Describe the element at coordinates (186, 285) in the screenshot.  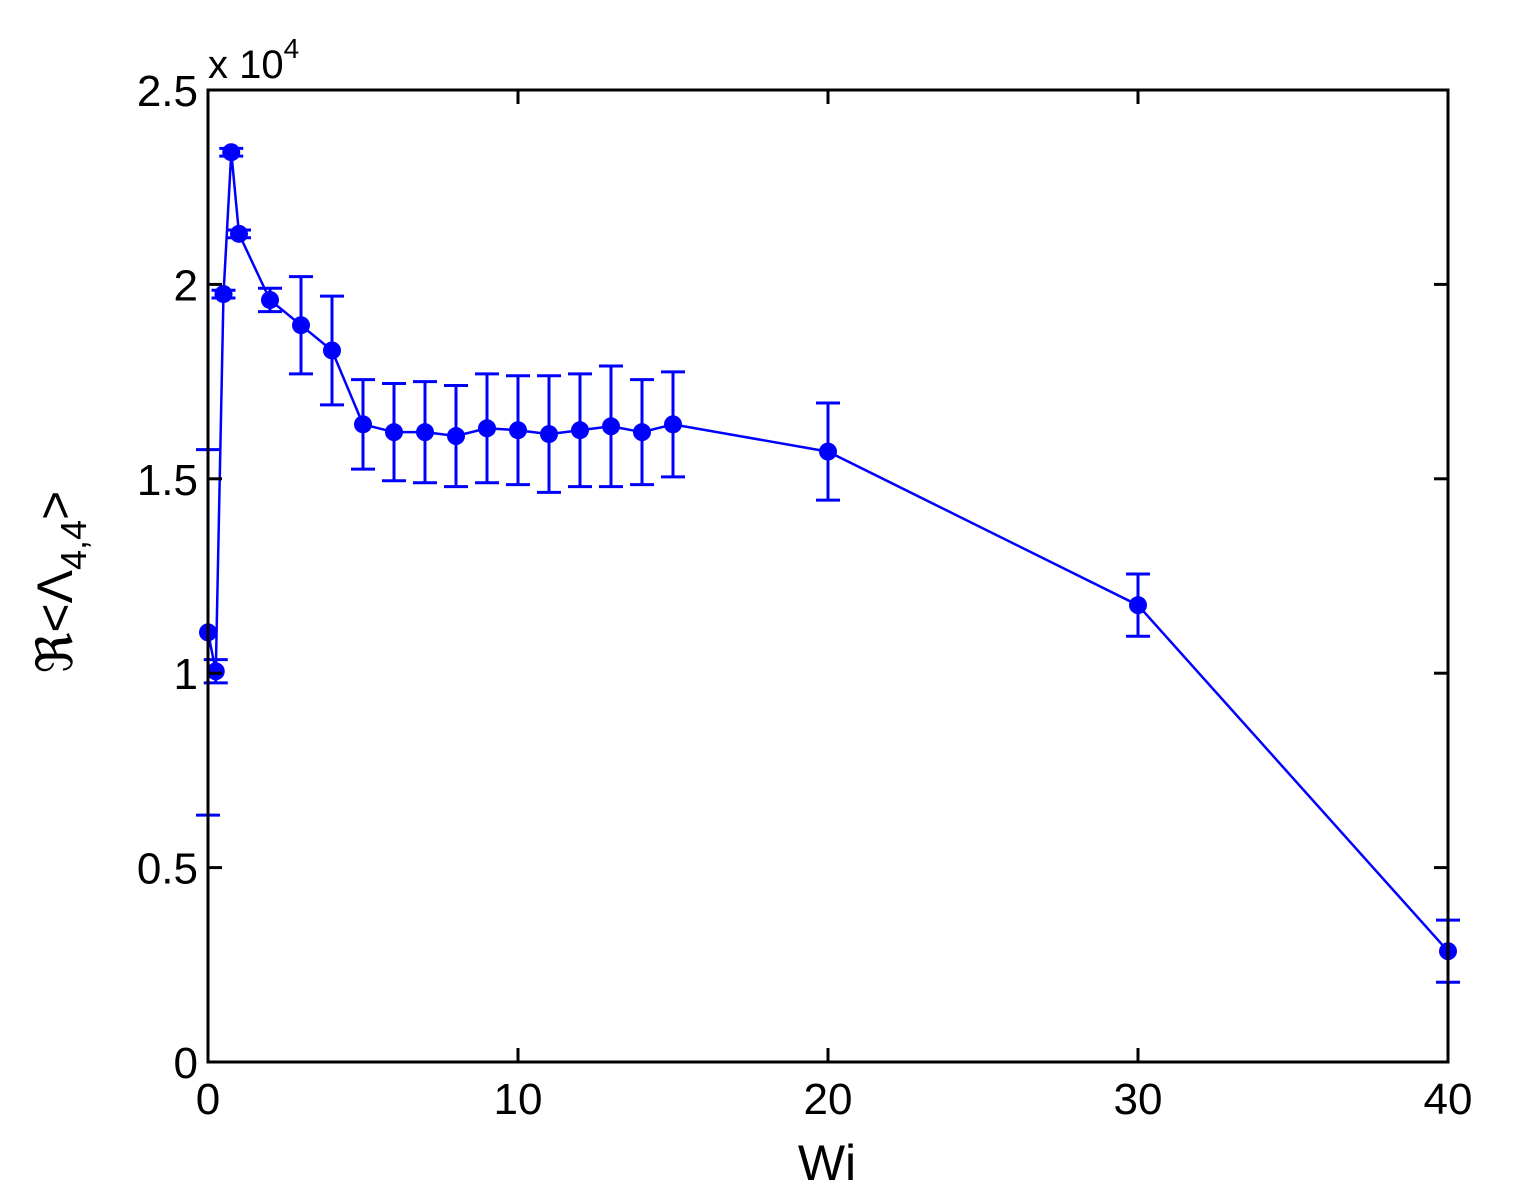
I see `y-tick-label: 2` at that location.